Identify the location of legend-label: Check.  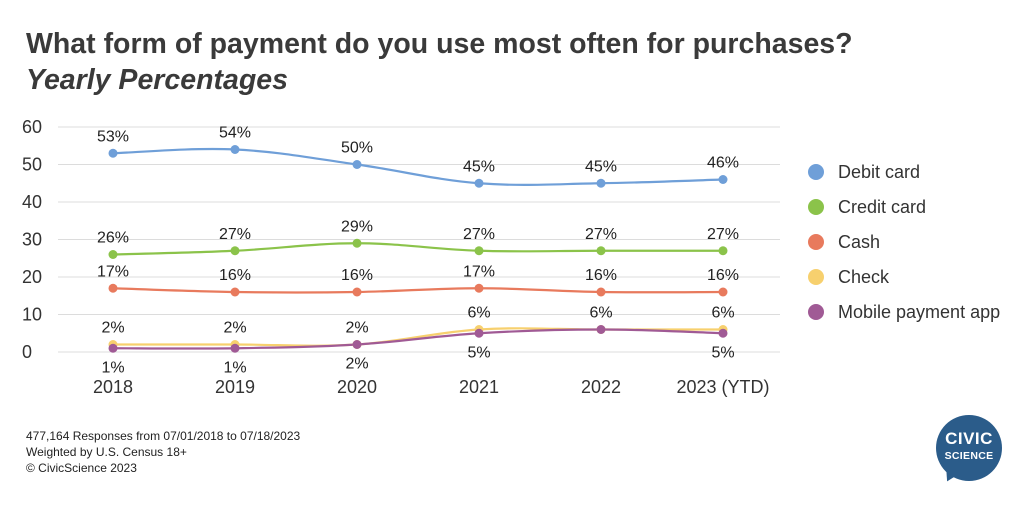
(864, 277).